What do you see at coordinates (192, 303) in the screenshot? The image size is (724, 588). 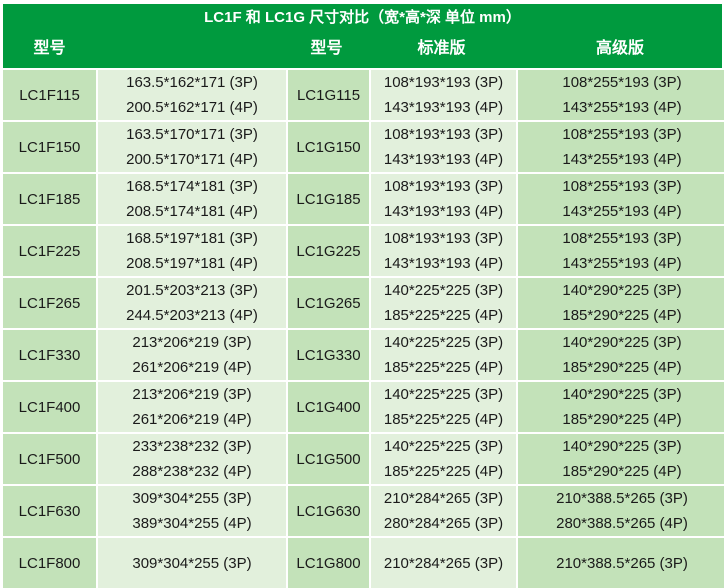 I see `cell-dims-f: 201.5*203*213 (3P) 244.5*203*213 (4P)` at bounding box center [192, 303].